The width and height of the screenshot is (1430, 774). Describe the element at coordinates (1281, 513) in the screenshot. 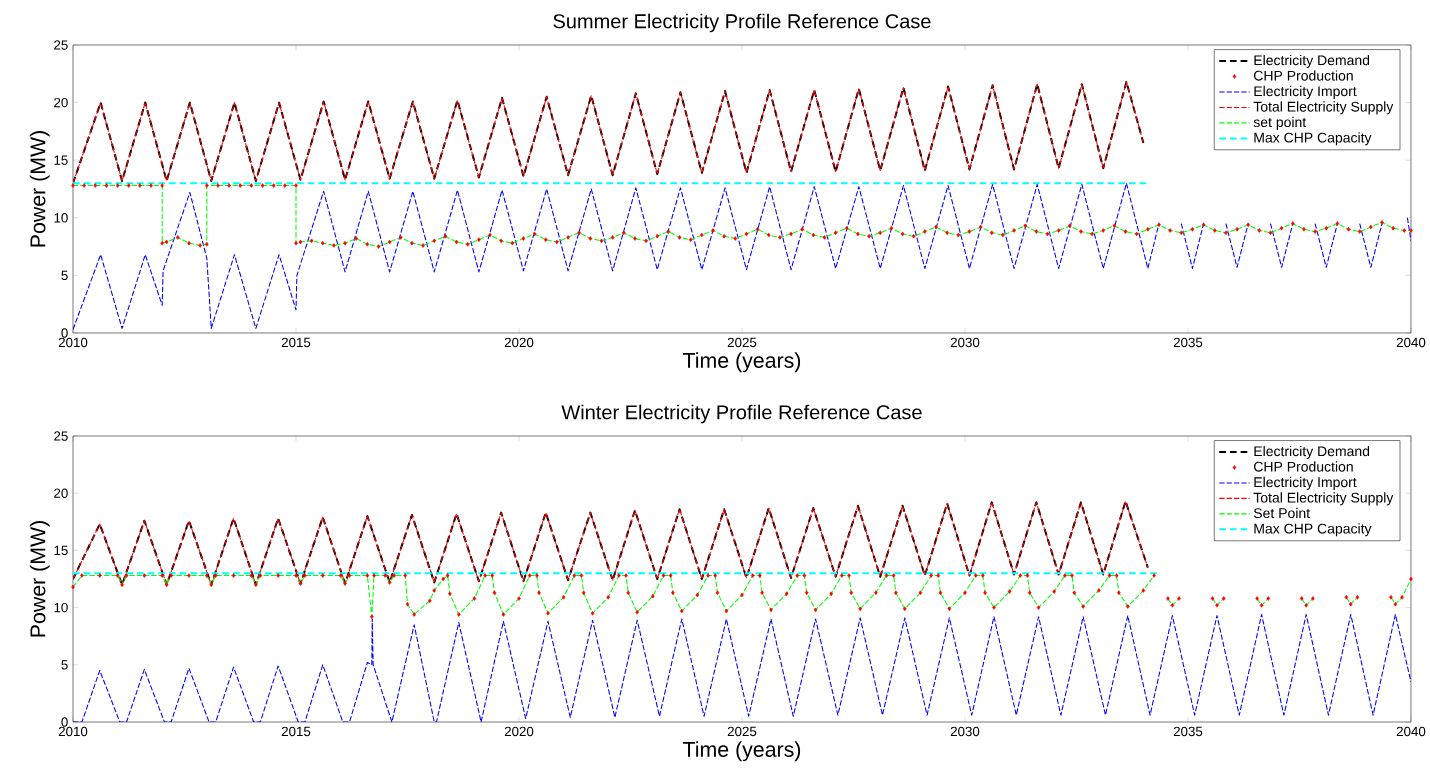

I see `legend-label: Set Point` at that location.